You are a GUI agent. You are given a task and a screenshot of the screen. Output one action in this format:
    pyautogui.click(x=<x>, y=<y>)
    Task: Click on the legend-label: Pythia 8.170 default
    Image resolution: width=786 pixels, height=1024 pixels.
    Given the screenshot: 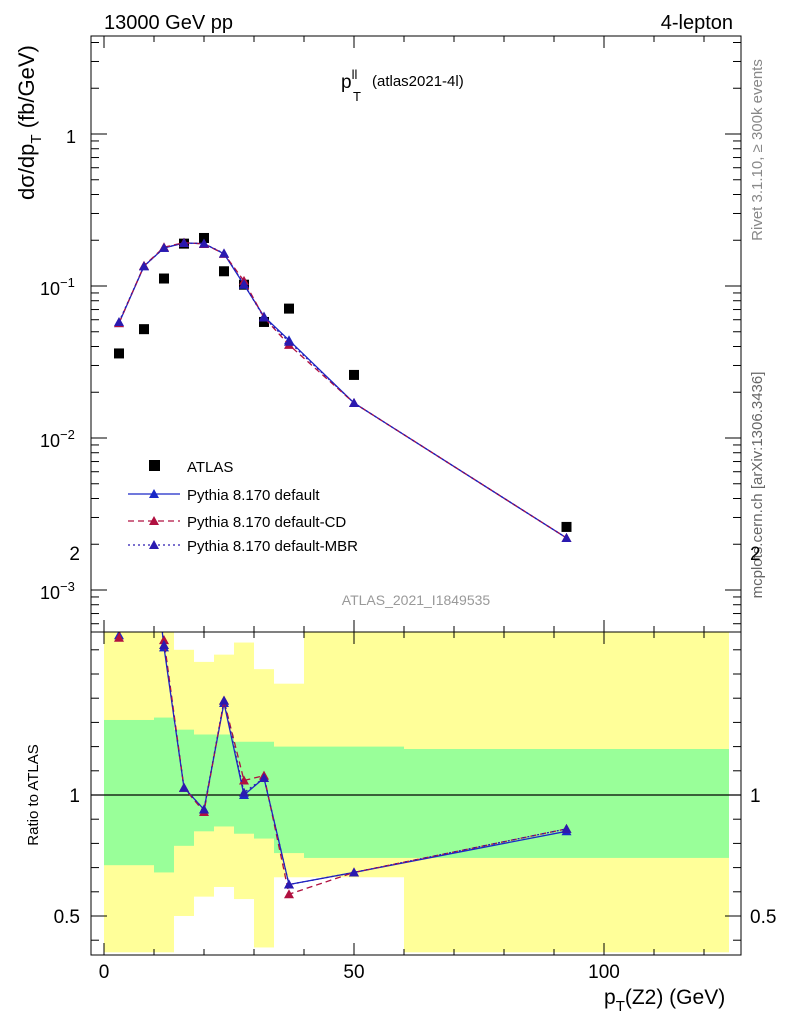 What is the action you would take?
    pyautogui.click(x=253, y=495)
    